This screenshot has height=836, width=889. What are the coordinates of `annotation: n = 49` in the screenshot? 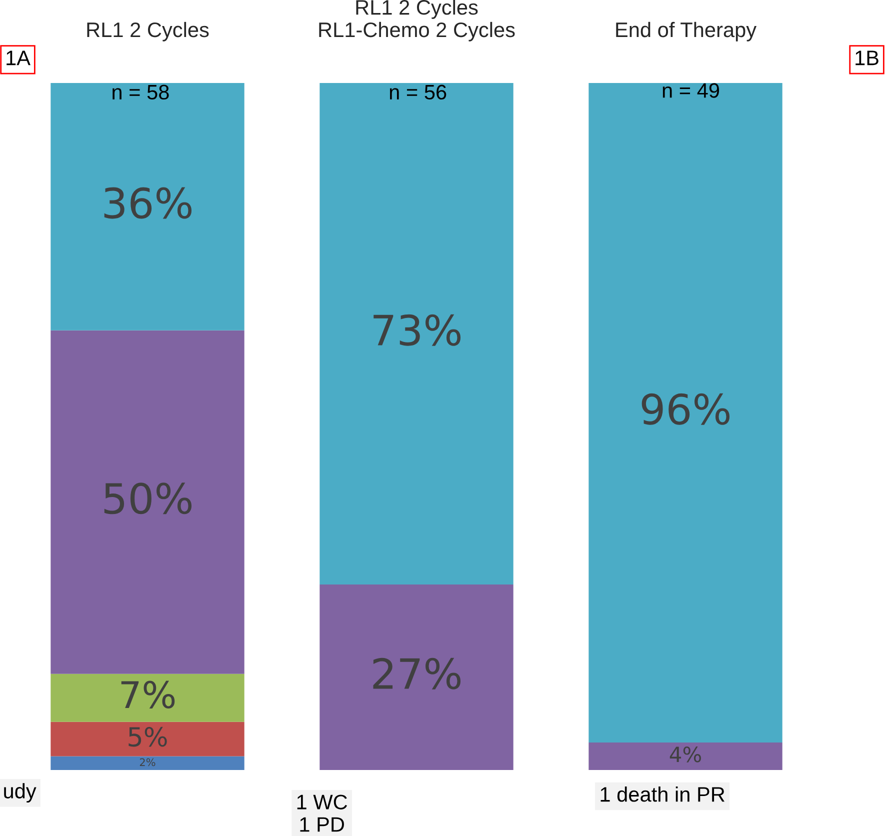 It's located at (691, 90).